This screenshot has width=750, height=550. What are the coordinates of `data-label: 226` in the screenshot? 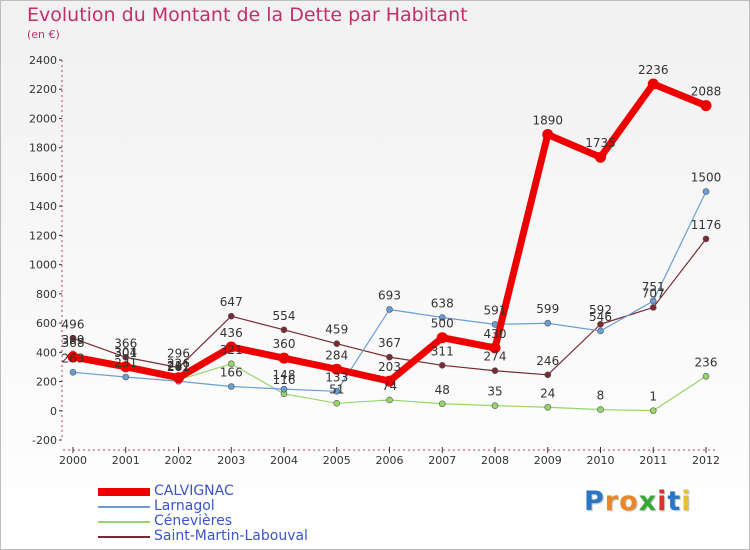 It's located at (178, 364).